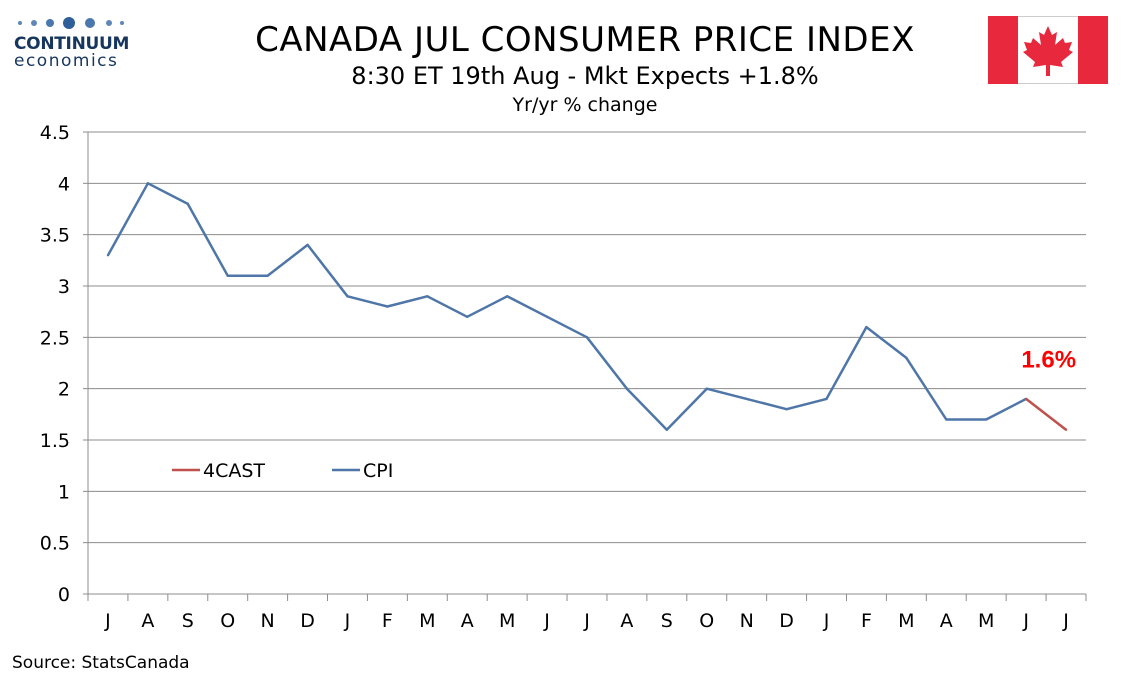 Image resolution: width=1134 pixels, height=680 pixels. What do you see at coordinates (55, 441) in the screenshot?
I see `y-tick-label: 1.5` at bounding box center [55, 441].